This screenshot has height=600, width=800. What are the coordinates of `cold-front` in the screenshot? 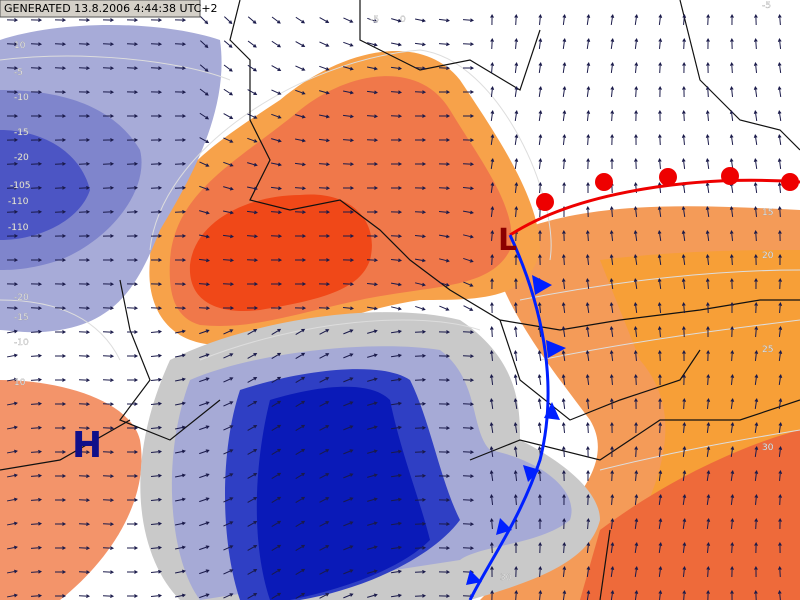 It's located at (509, 417).